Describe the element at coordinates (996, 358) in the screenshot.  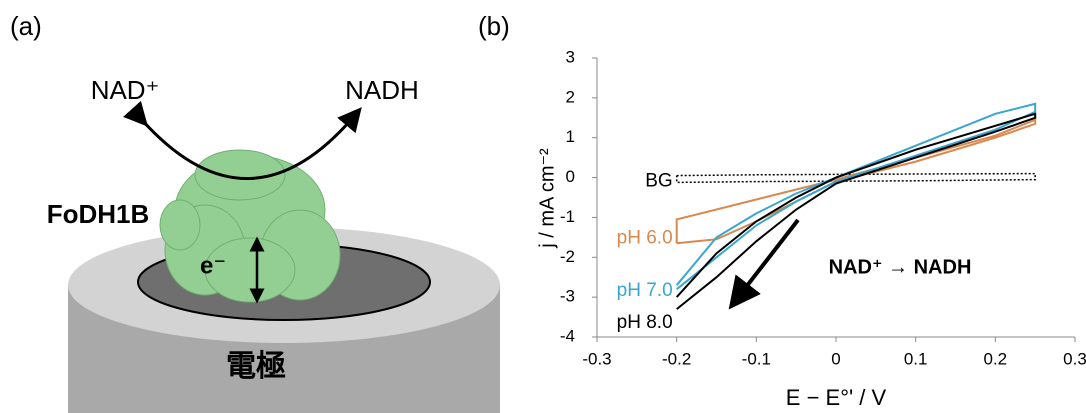
I see `x-tick-label: 0.2` at that location.